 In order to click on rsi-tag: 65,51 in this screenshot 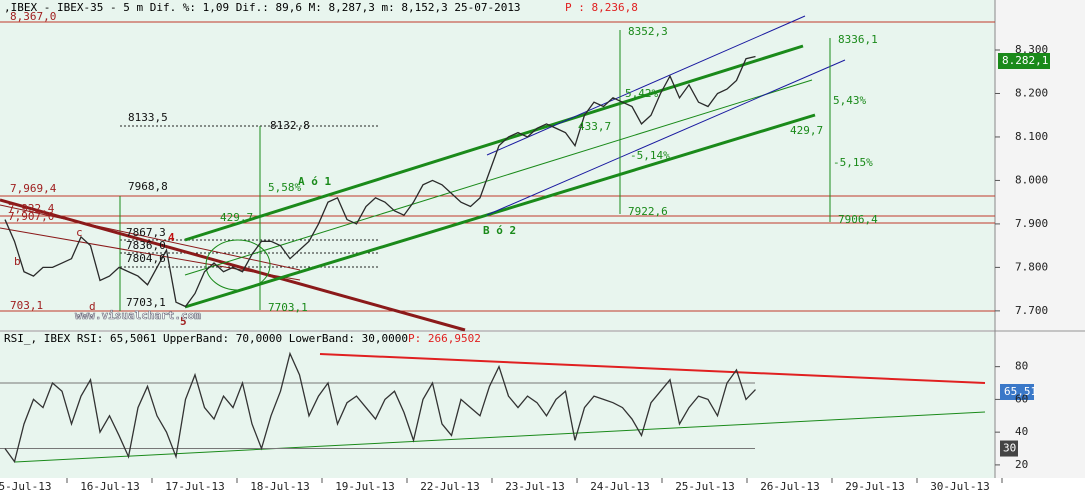, I will do `click(1020, 391)`.